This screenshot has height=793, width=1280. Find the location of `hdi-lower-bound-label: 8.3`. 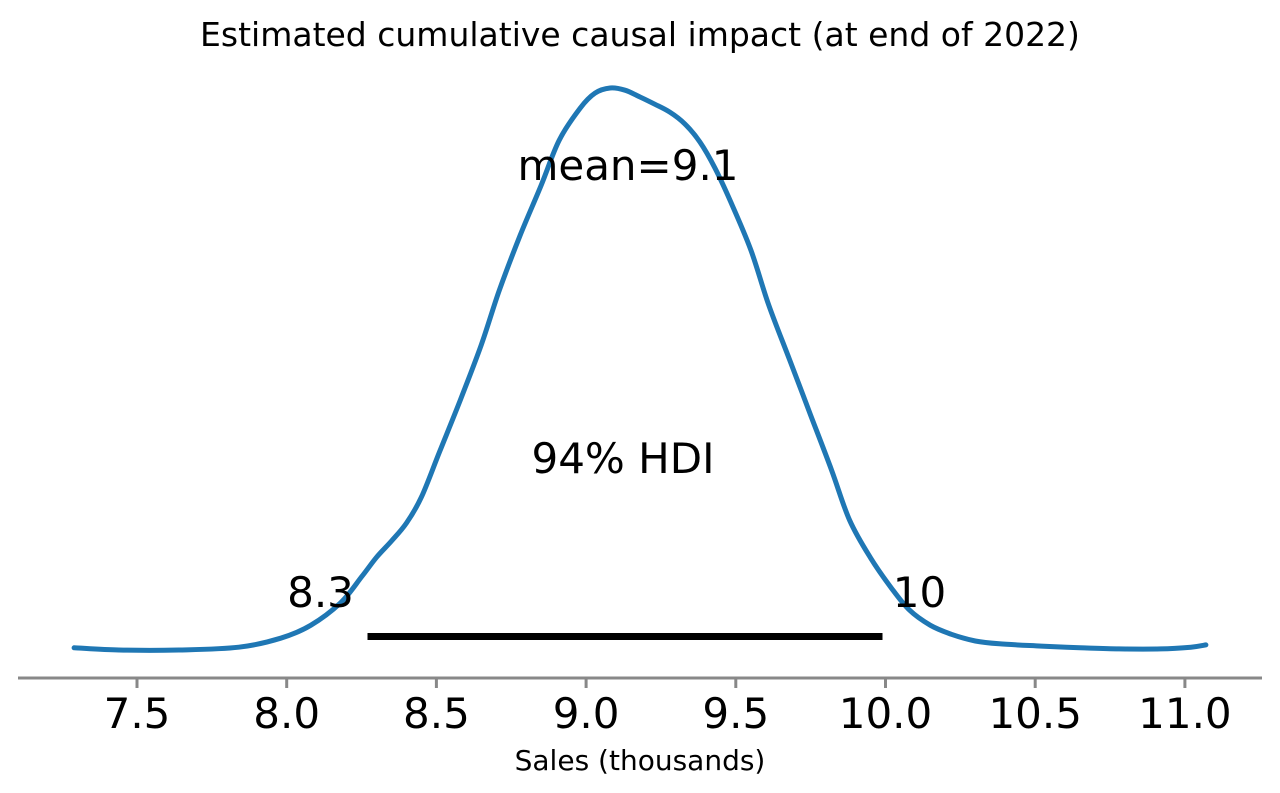

hdi-lower-bound-label: 8.3 is located at coordinates (320, 592).